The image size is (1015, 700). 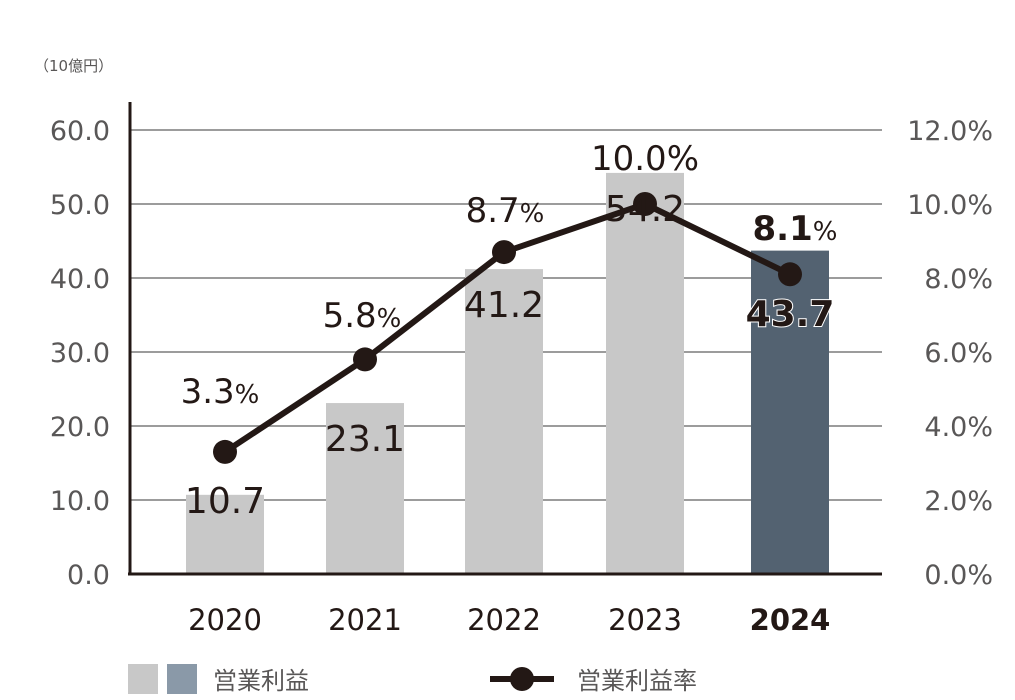 What do you see at coordinates (950, 131) in the screenshot?
I see `y-right-tick-label: 12.0%` at bounding box center [950, 131].